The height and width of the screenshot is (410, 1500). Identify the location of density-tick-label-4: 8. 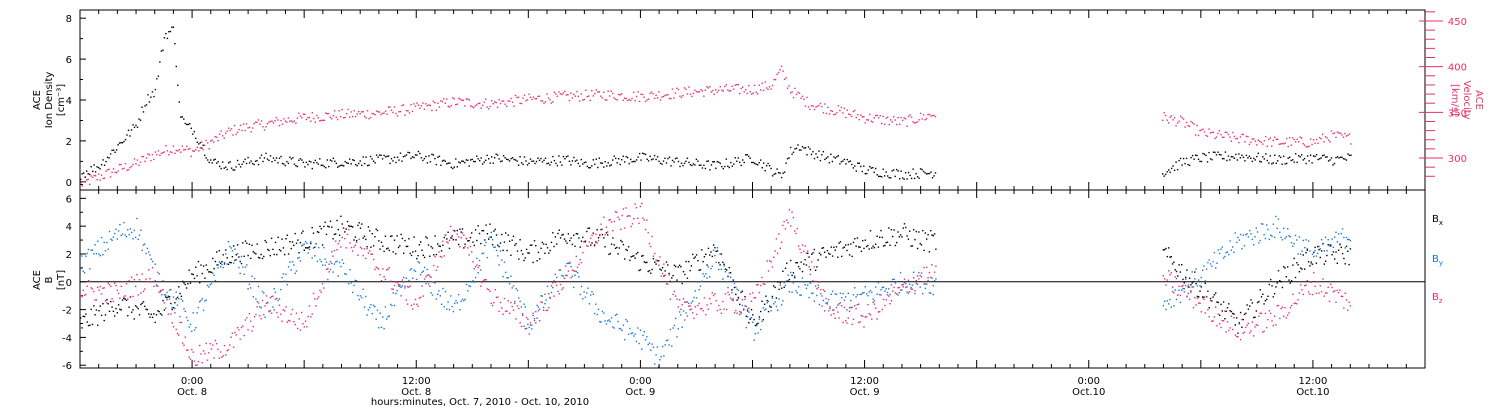
(69, 19).